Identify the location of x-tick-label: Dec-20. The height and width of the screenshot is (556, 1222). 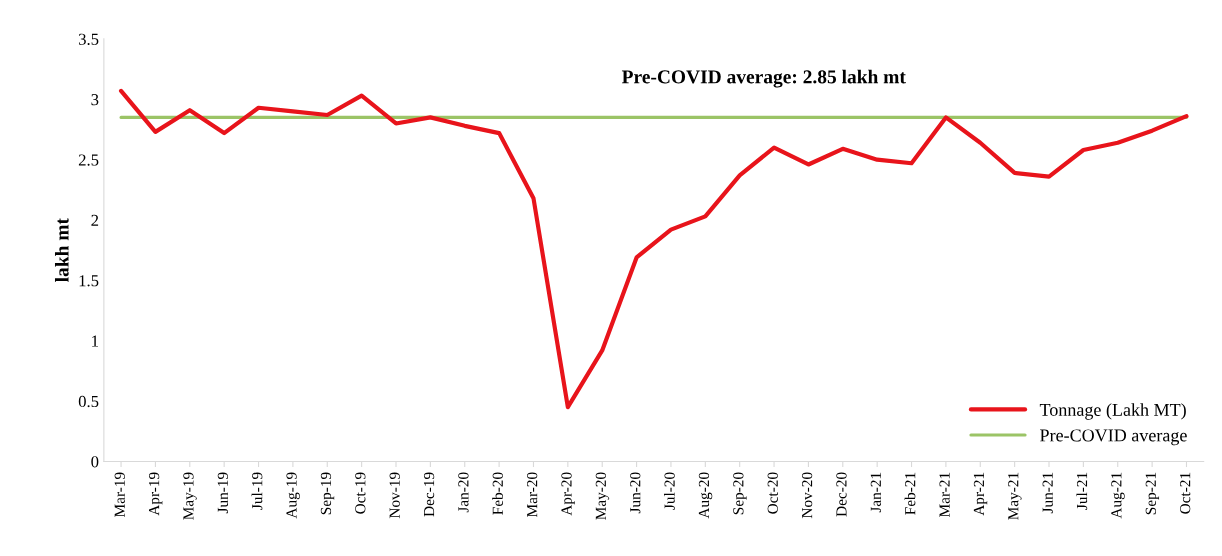
(841, 494).